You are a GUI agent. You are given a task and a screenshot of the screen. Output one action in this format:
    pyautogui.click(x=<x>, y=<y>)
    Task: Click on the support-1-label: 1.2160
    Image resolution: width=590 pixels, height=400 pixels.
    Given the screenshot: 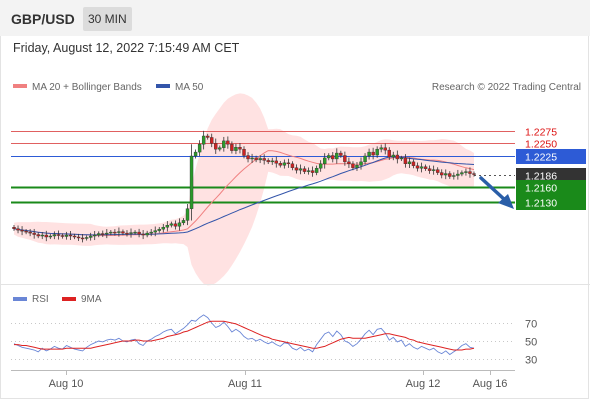 What is the action you would take?
    pyautogui.click(x=541, y=189)
    